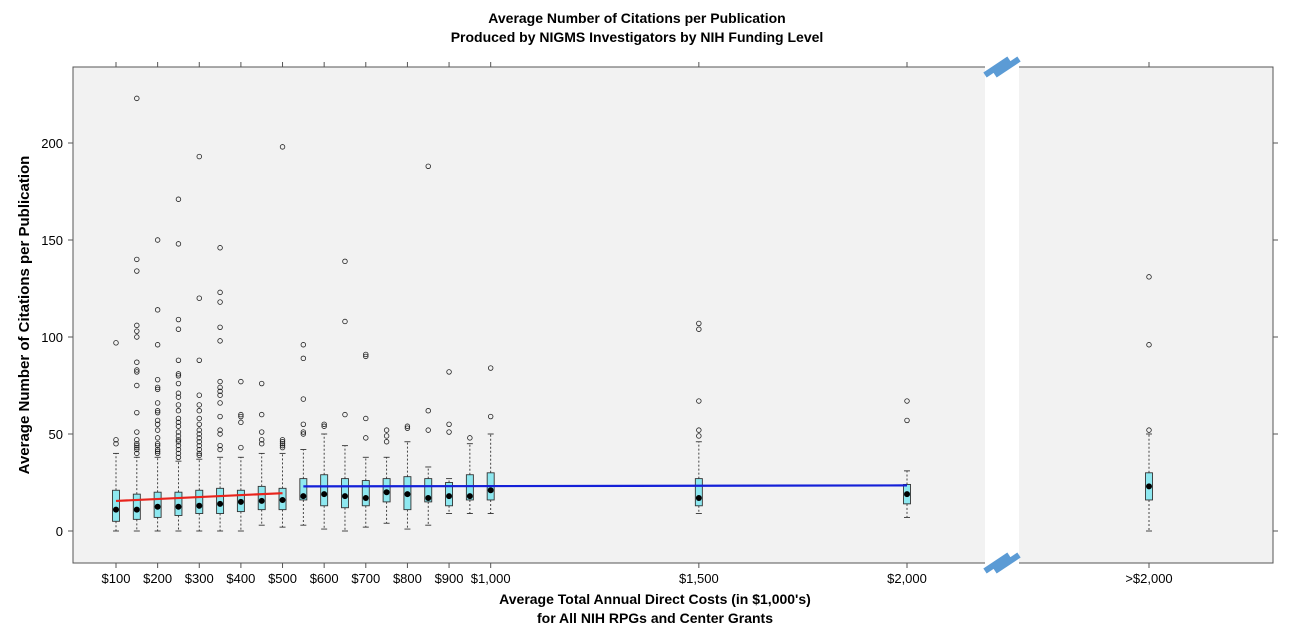  What do you see at coordinates (491, 578) in the screenshot?
I see `x-tick-label: $1,000` at bounding box center [491, 578].